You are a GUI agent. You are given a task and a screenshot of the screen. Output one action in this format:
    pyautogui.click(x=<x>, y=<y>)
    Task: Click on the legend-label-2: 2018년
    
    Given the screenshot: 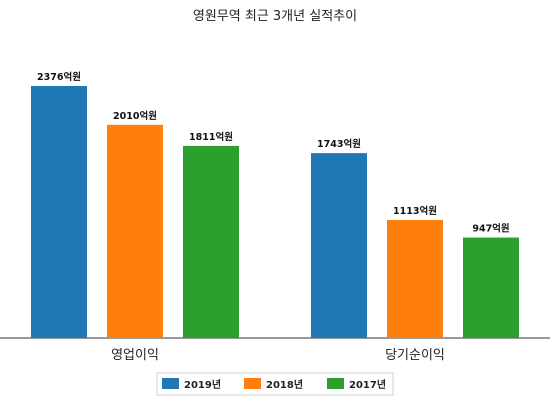 What is the action you would take?
    pyautogui.click(x=284, y=384)
    